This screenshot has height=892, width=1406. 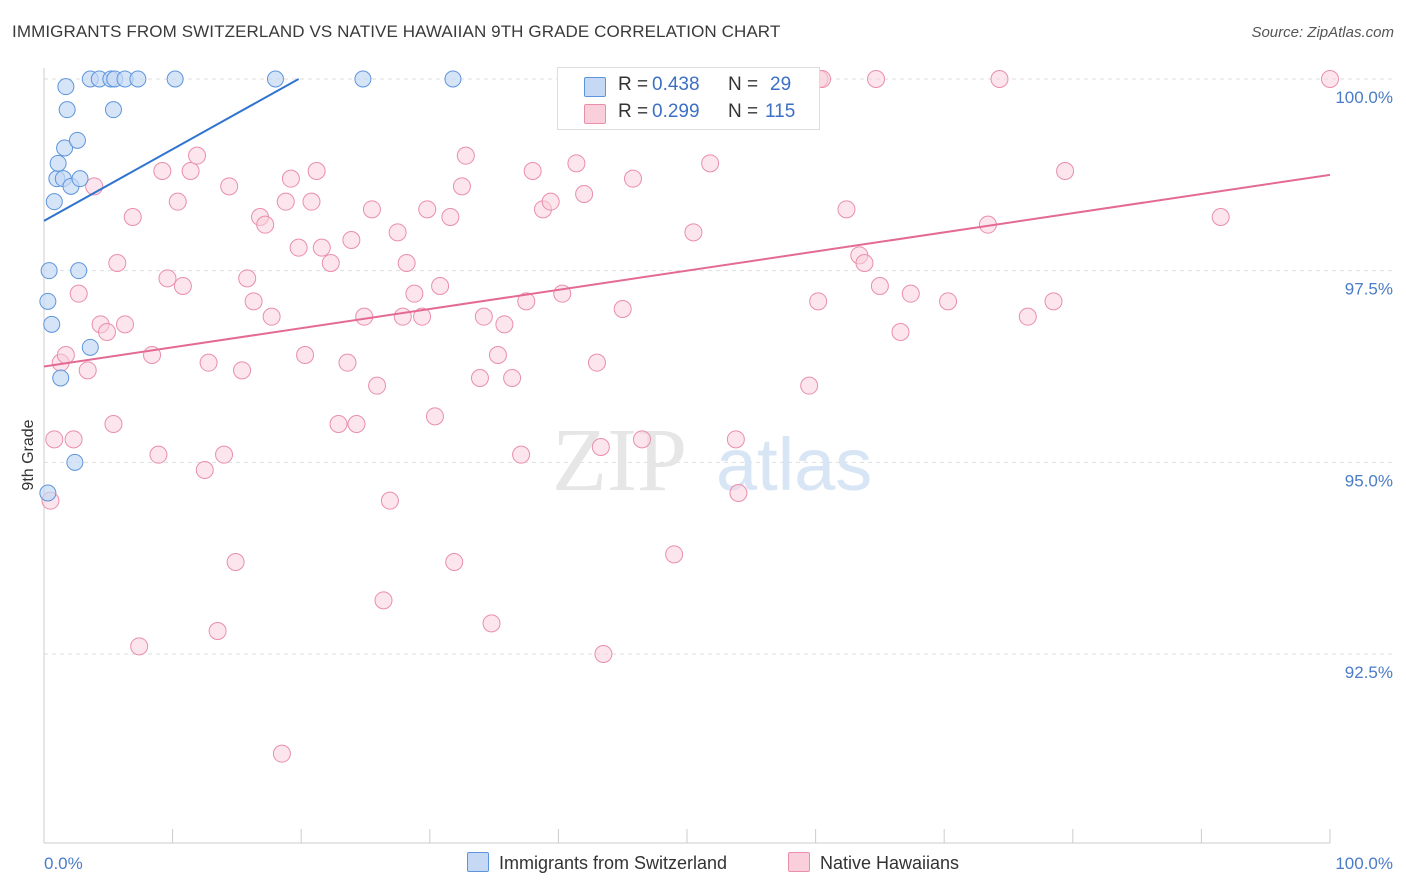 I want to click on legend-r-value: 0.299, so click(x=676, y=111).